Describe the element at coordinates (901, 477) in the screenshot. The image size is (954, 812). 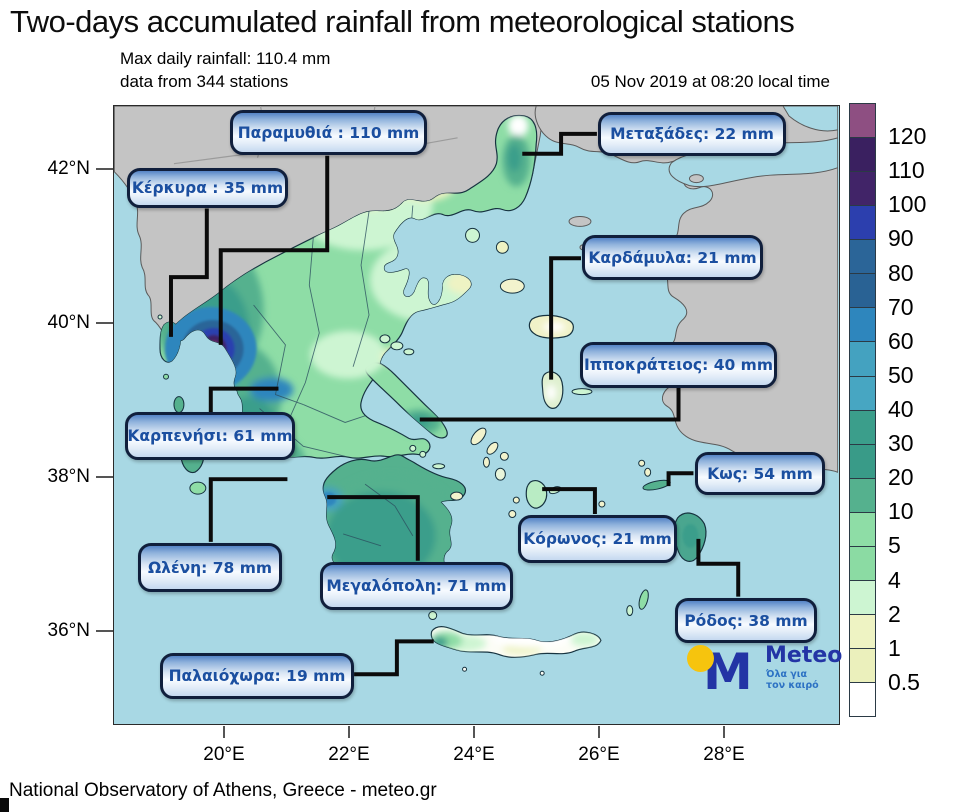
I see `colorbar-tick-label: 20` at that location.